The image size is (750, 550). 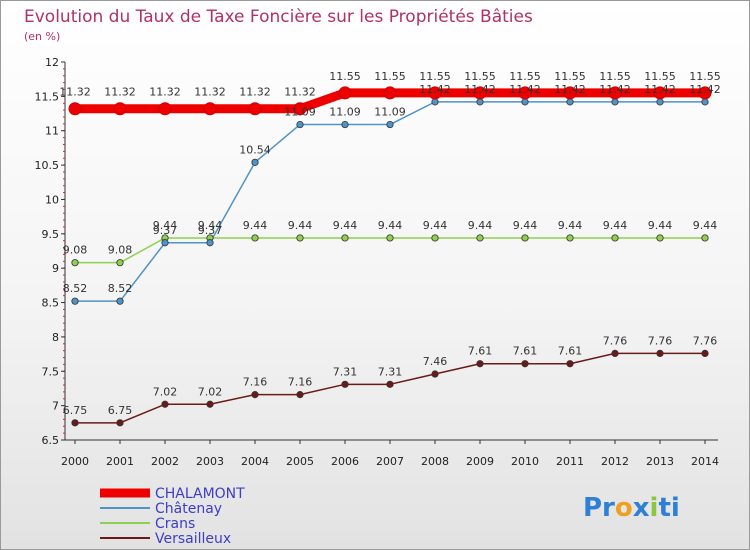 I want to click on legend-label-crans: Crans, so click(x=175, y=524).